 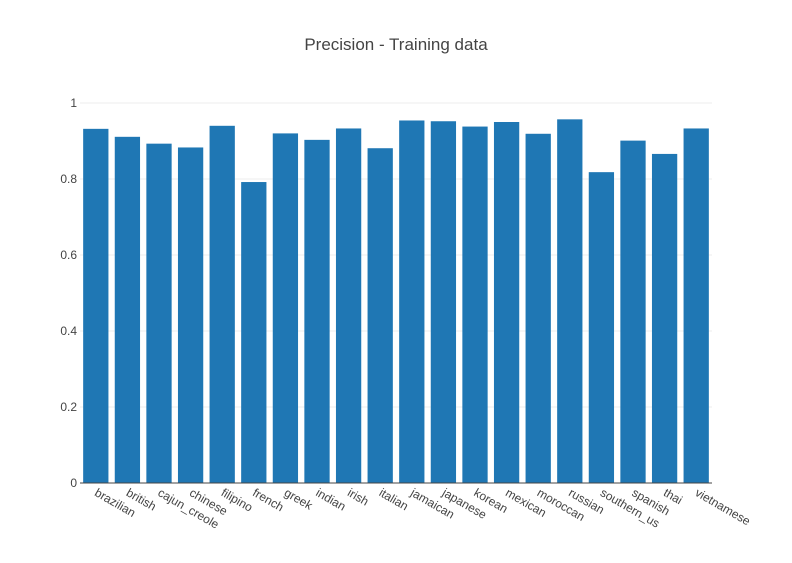 What do you see at coordinates (633, 311) in the screenshot?
I see `bar-spanish` at bounding box center [633, 311].